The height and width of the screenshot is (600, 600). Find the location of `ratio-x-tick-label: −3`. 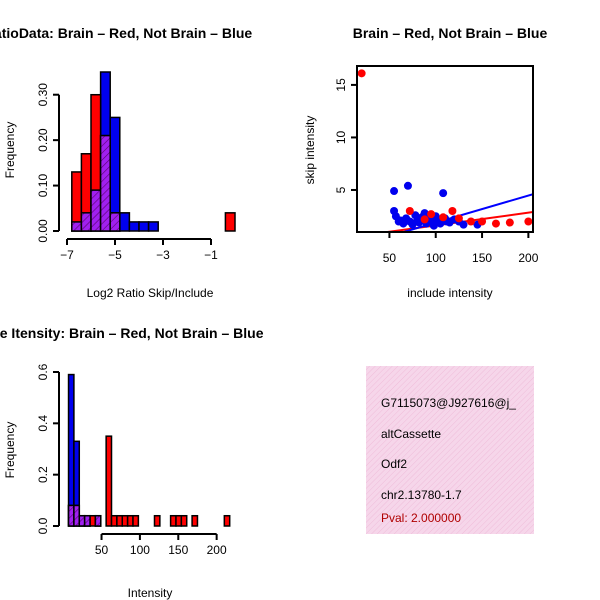

ratio-x-tick-label: −3 is located at coordinates (163, 255).